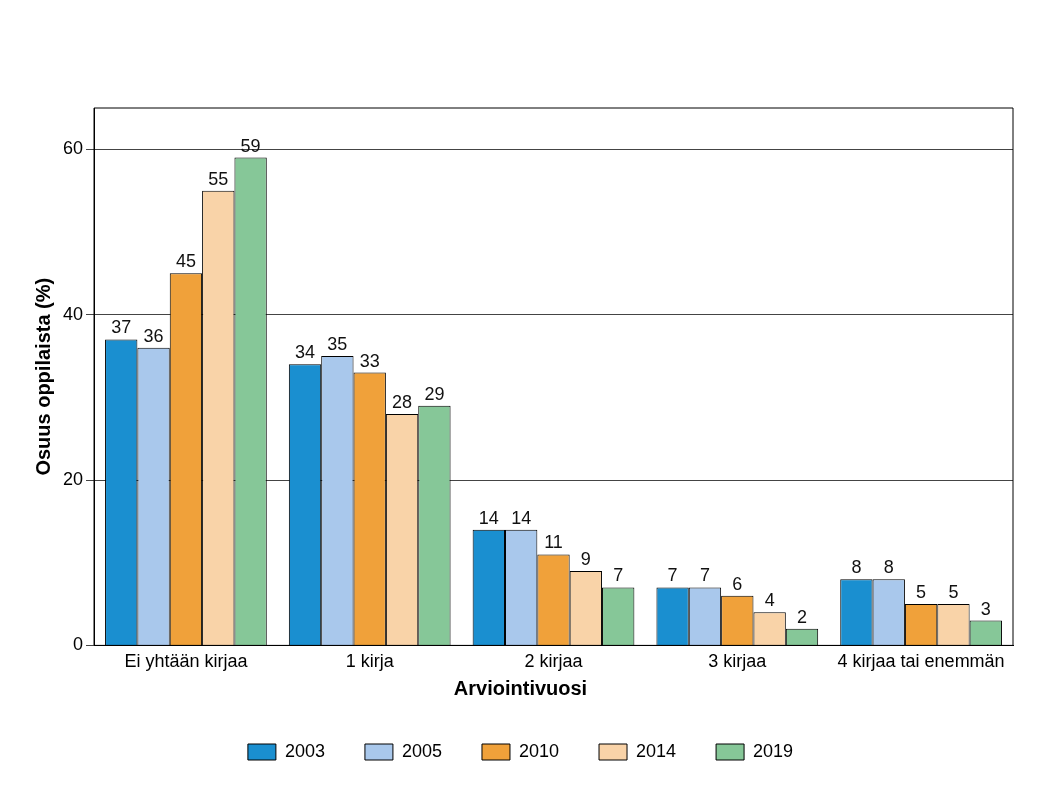 The image size is (1051, 789). What do you see at coordinates (153, 335) in the screenshot?
I see `data-label: 36` at bounding box center [153, 335].